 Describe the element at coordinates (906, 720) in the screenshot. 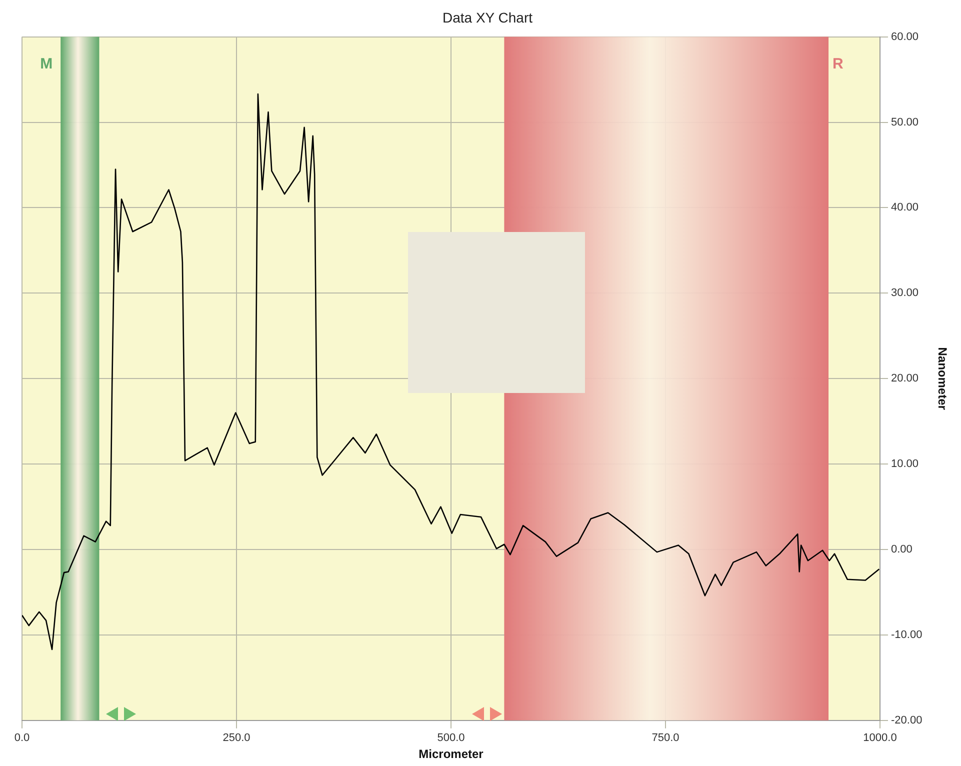

I see `y-tick-label: -20.00` at that location.